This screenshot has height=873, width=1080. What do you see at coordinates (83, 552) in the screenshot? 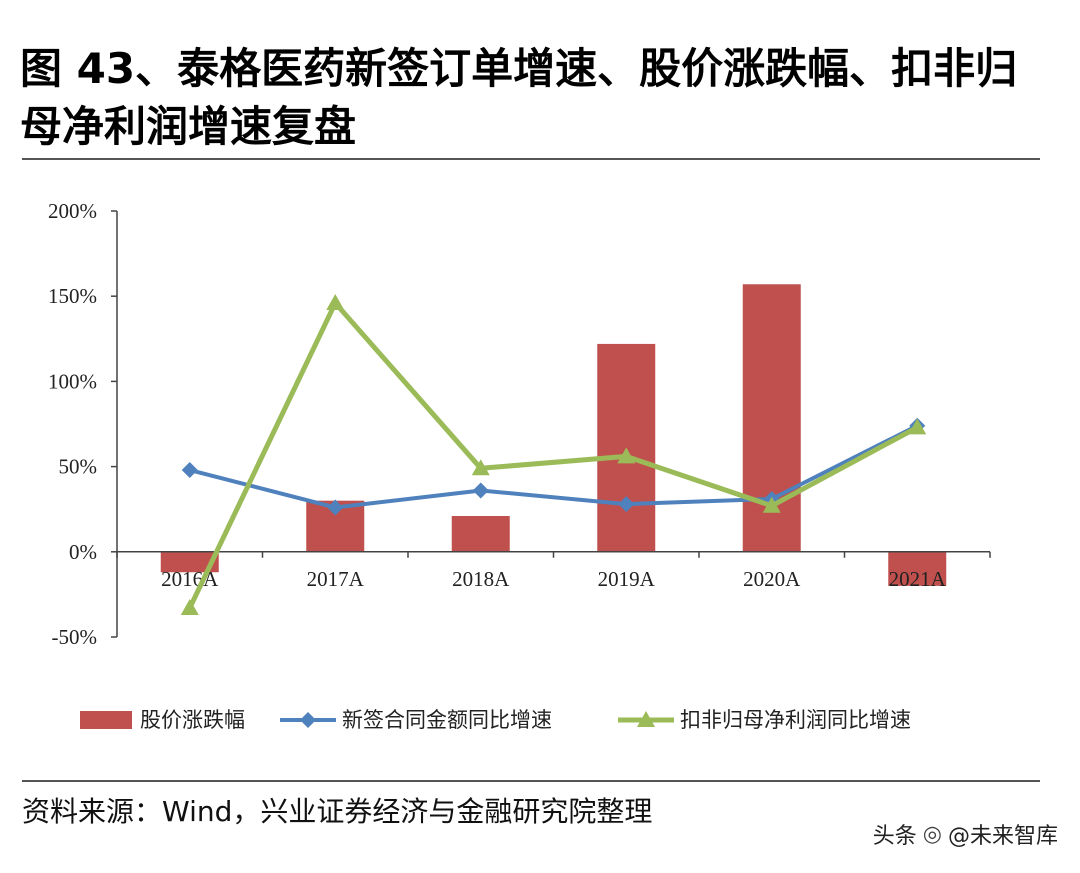
I see `y-tick-label: 0%` at bounding box center [83, 552].